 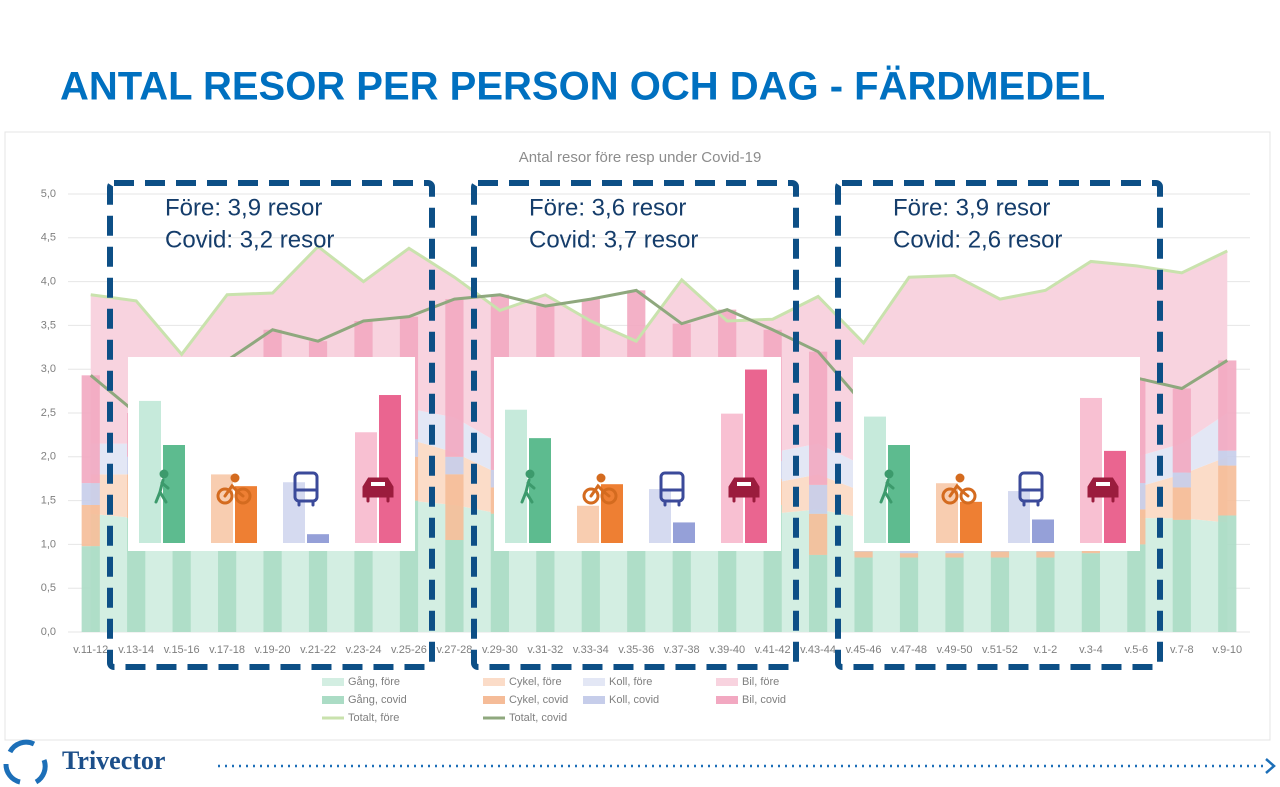 What do you see at coordinates (682, 650) in the screenshot?
I see `x-tick-label: v.37-38` at bounding box center [682, 650].